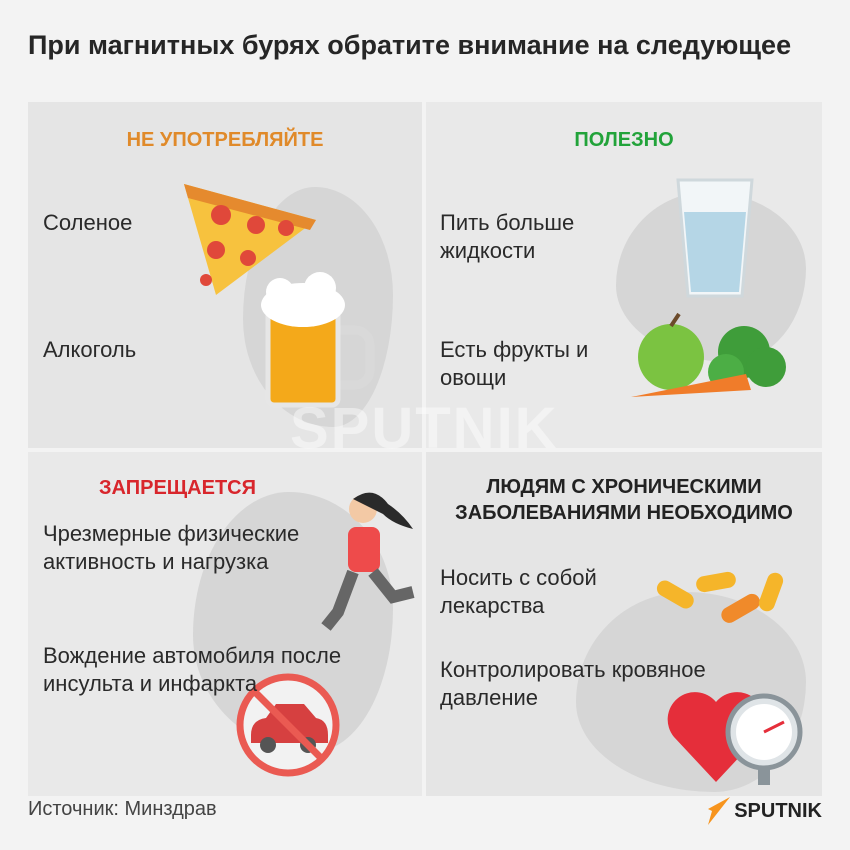 This screenshot has height=850, width=850. Describe the element at coordinates (514, 363) in the screenshot. I see `item-fruits-vegetables: Есть фрукты и овощи` at that location.